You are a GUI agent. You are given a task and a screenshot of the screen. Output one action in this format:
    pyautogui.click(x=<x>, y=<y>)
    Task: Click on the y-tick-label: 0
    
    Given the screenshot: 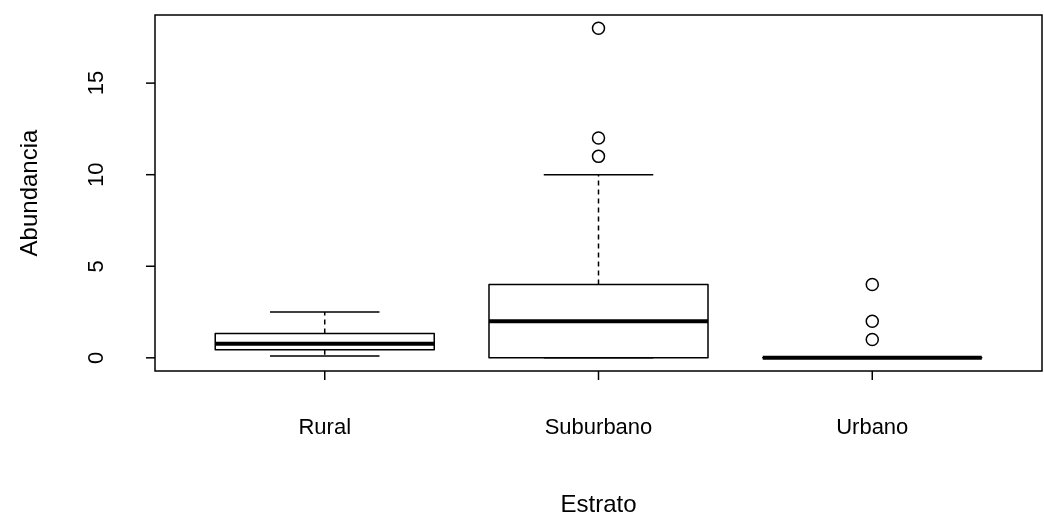 What is the action you would take?
    pyautogui.click(x=96, y=357)
    